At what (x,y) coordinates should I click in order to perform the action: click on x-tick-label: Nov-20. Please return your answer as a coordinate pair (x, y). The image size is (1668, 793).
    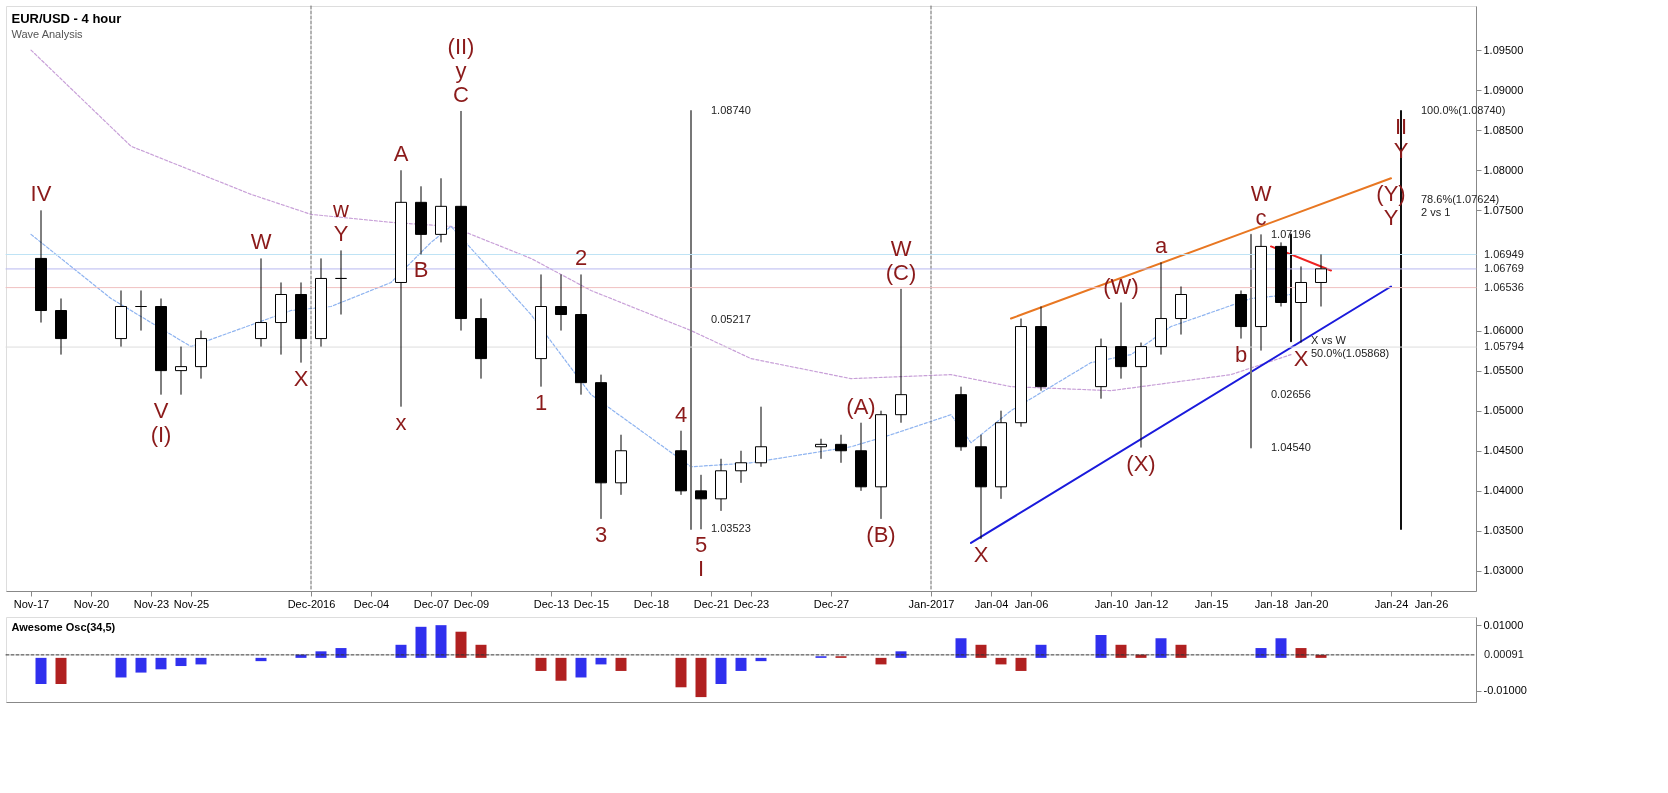
    Looking at the image, I should click on (91, 603).